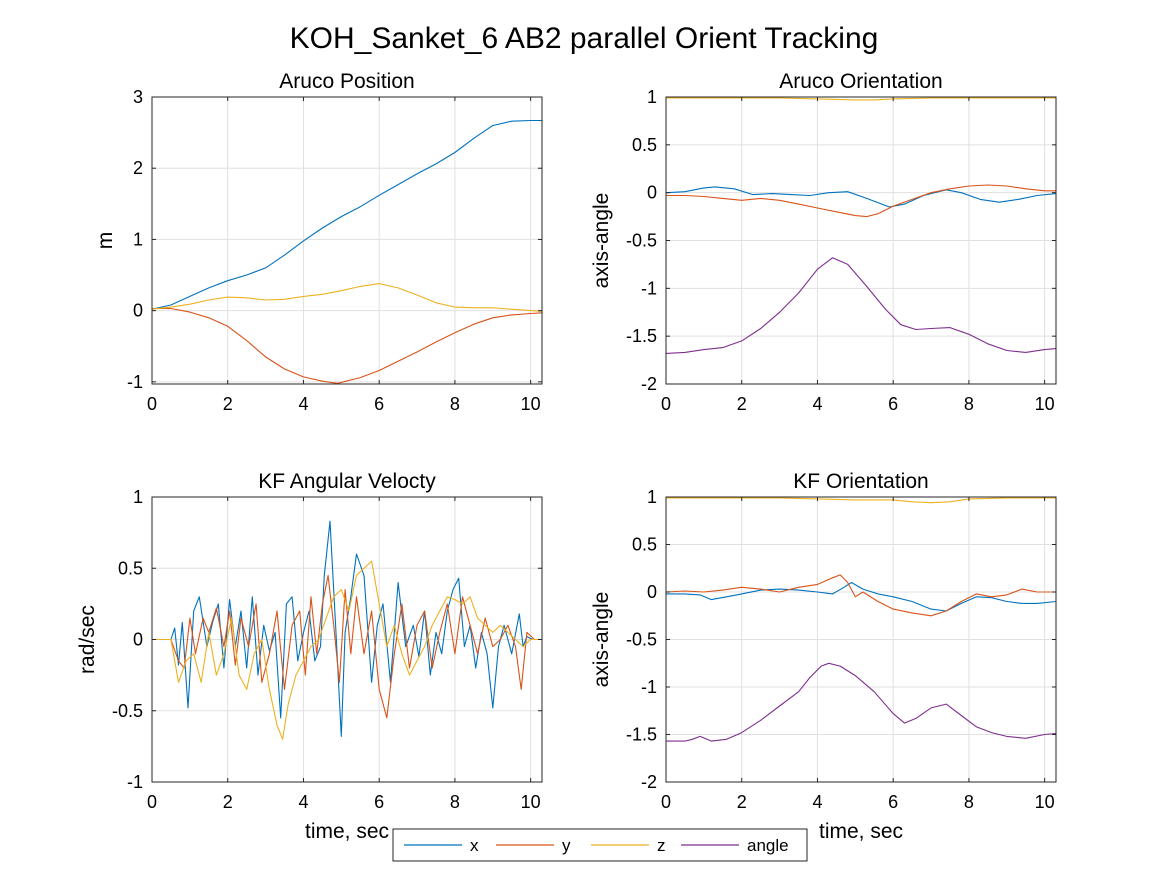  Describe the element at coordinates (346, 81) in the screenshot. I see `subplot-title: Aruco Position` at that location.